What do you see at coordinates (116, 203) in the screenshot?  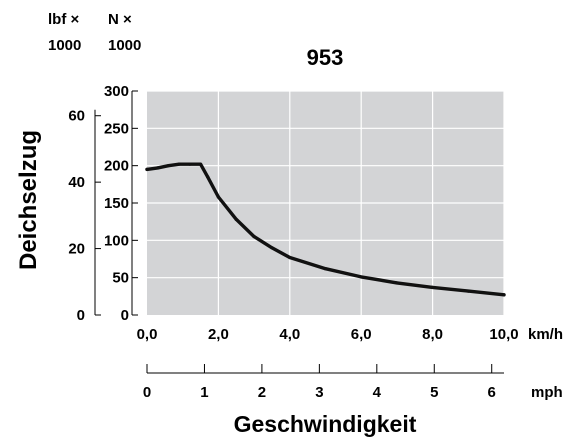 I see `y-primary-tick-label: 150` at bounding box center [116, 203].